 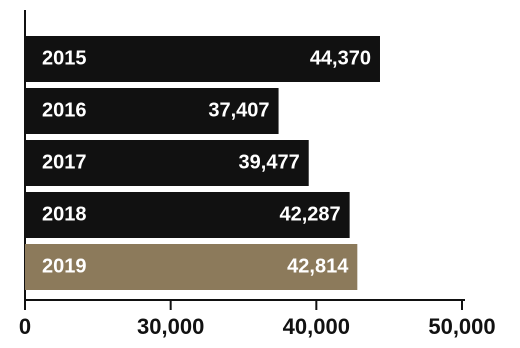 What do you see at coordinates (238, 110) in the screenshot?
I see `value-label: 37,407` at bounding box center [238, 110].